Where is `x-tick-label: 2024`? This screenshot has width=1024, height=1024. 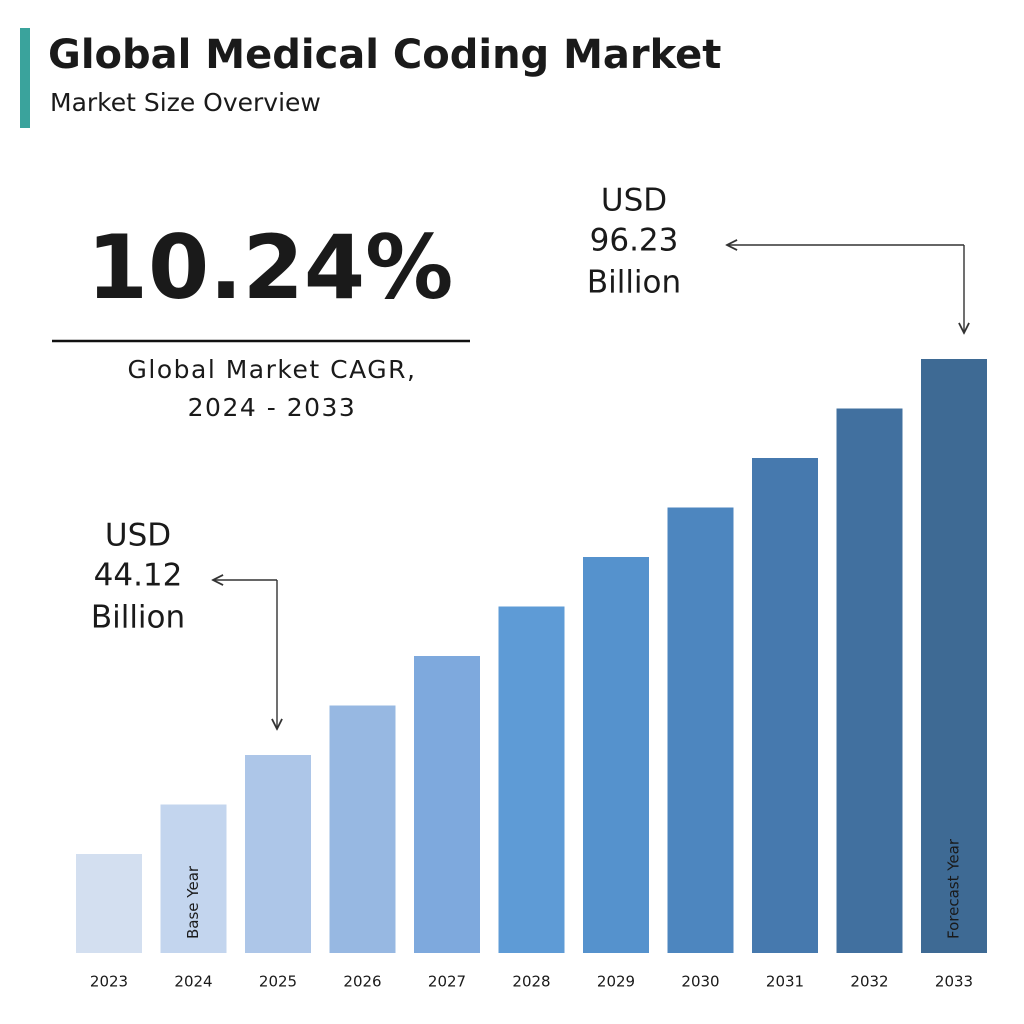
x-tick-label: 2024 is located at coordinates (193, 982).